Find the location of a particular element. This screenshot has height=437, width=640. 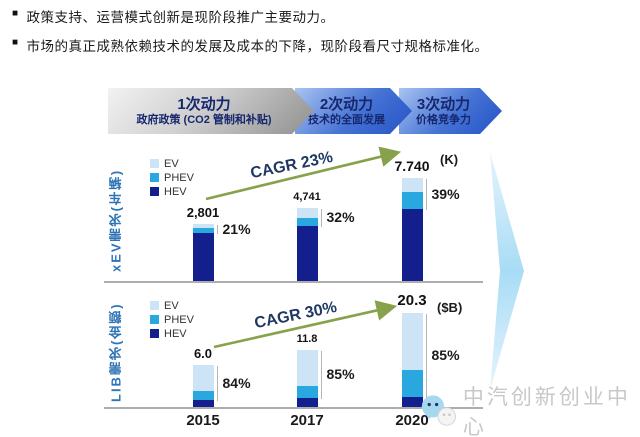

chart2-legend: EV PHEV HEV is located at coordinates (172, 320).